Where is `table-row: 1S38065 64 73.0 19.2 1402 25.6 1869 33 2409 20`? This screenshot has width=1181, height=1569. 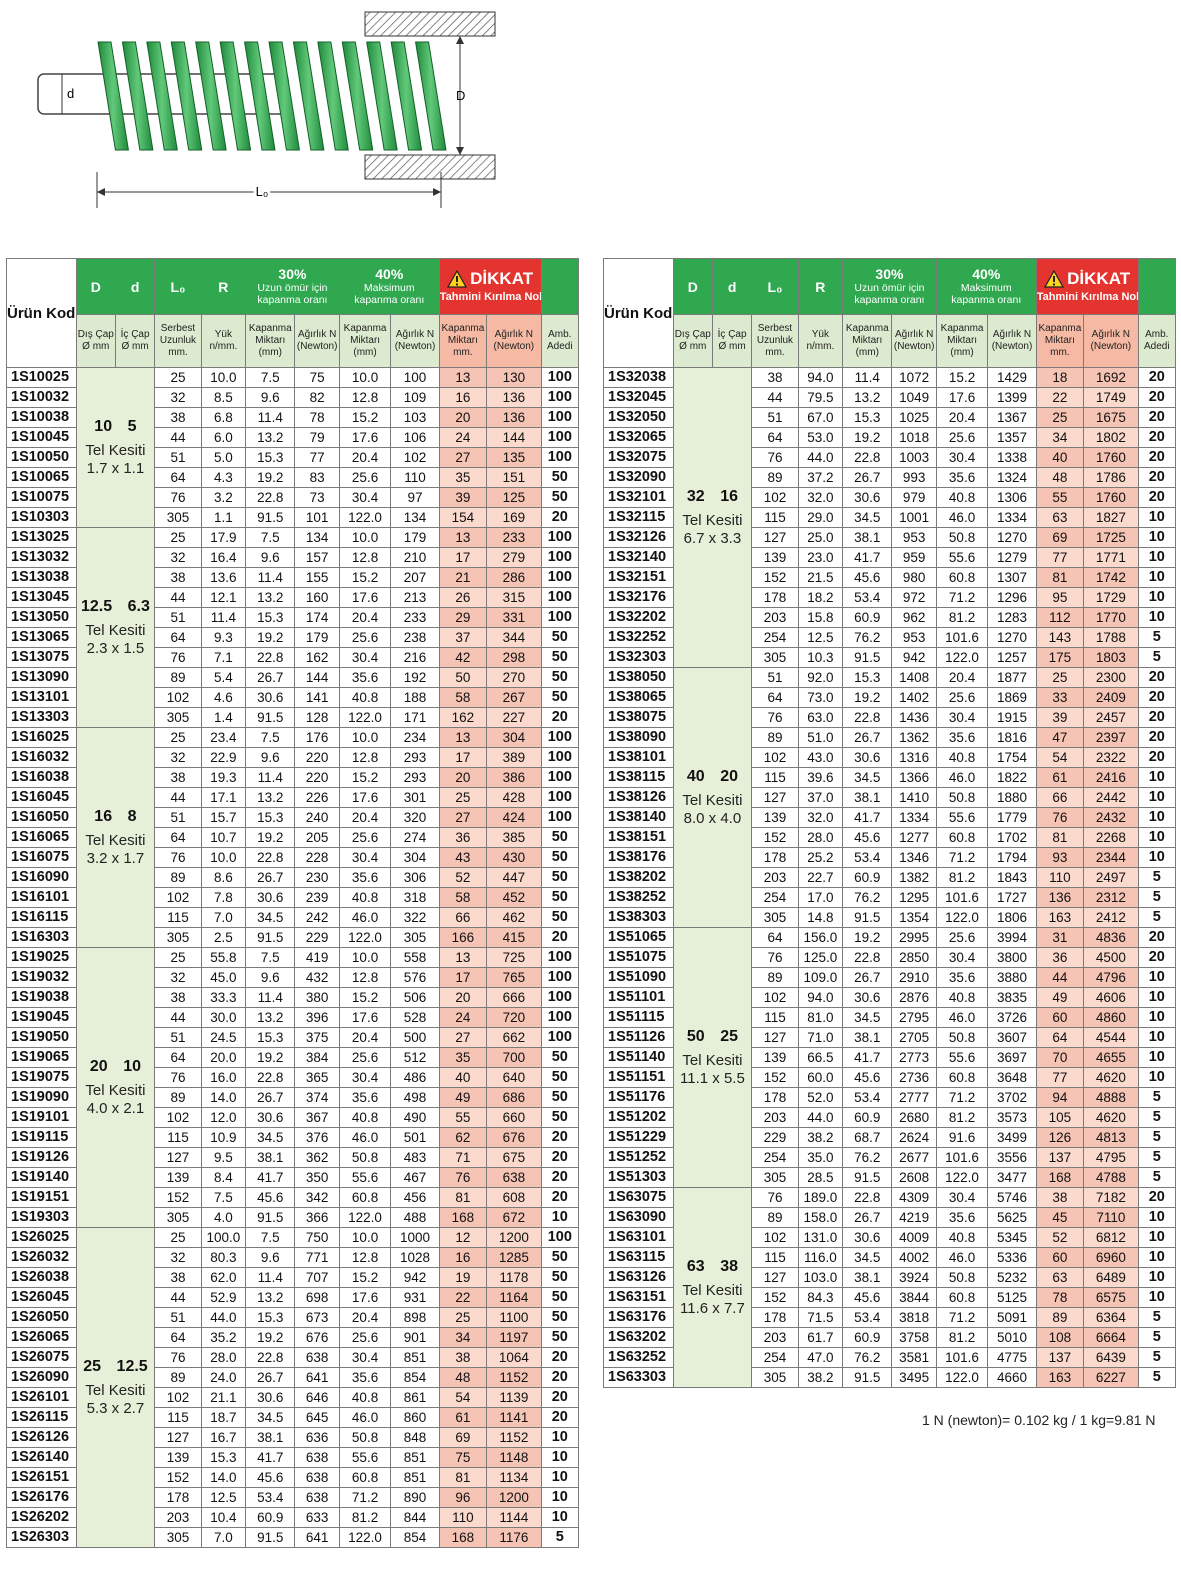
table-row: 1S38065 64 73.0 19.2 1402 25.6 1869 33 2409 20 is located at coordinates (890, 697).